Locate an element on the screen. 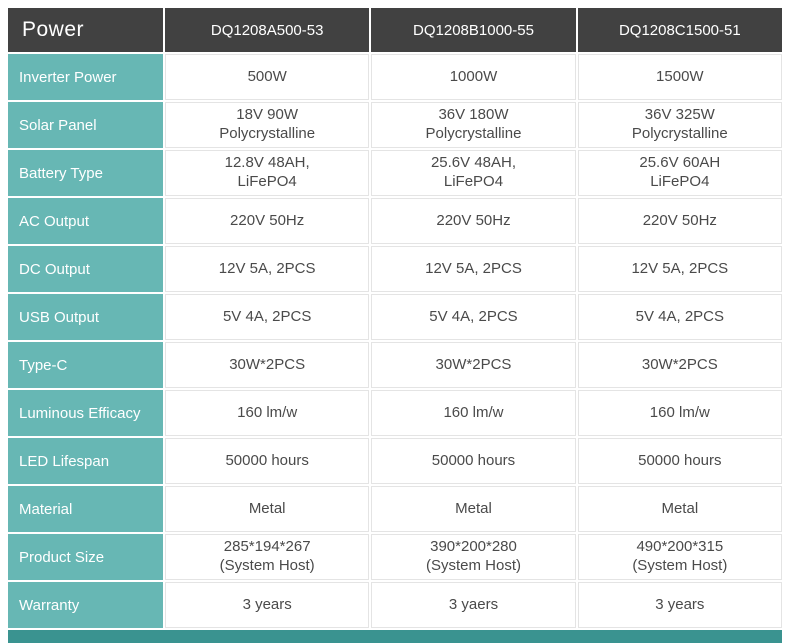  model-column-header: DQ1208C1500-51 is located at coordinates (679, 30).